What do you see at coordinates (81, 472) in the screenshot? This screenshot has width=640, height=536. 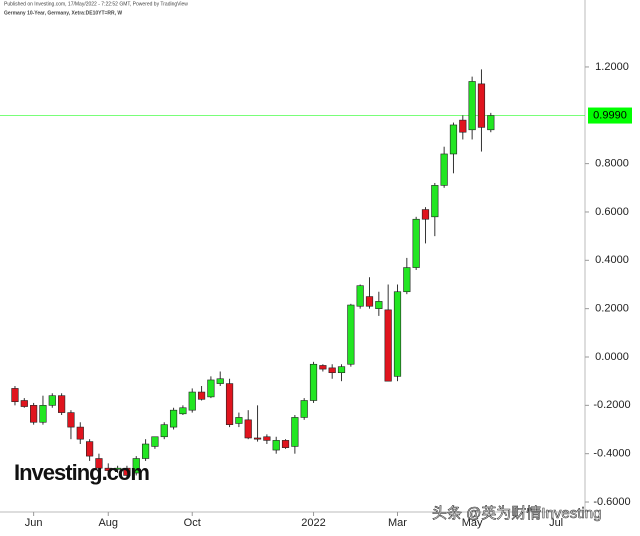 I see `watermark: Investing.com` at bounding box center [81, 472].